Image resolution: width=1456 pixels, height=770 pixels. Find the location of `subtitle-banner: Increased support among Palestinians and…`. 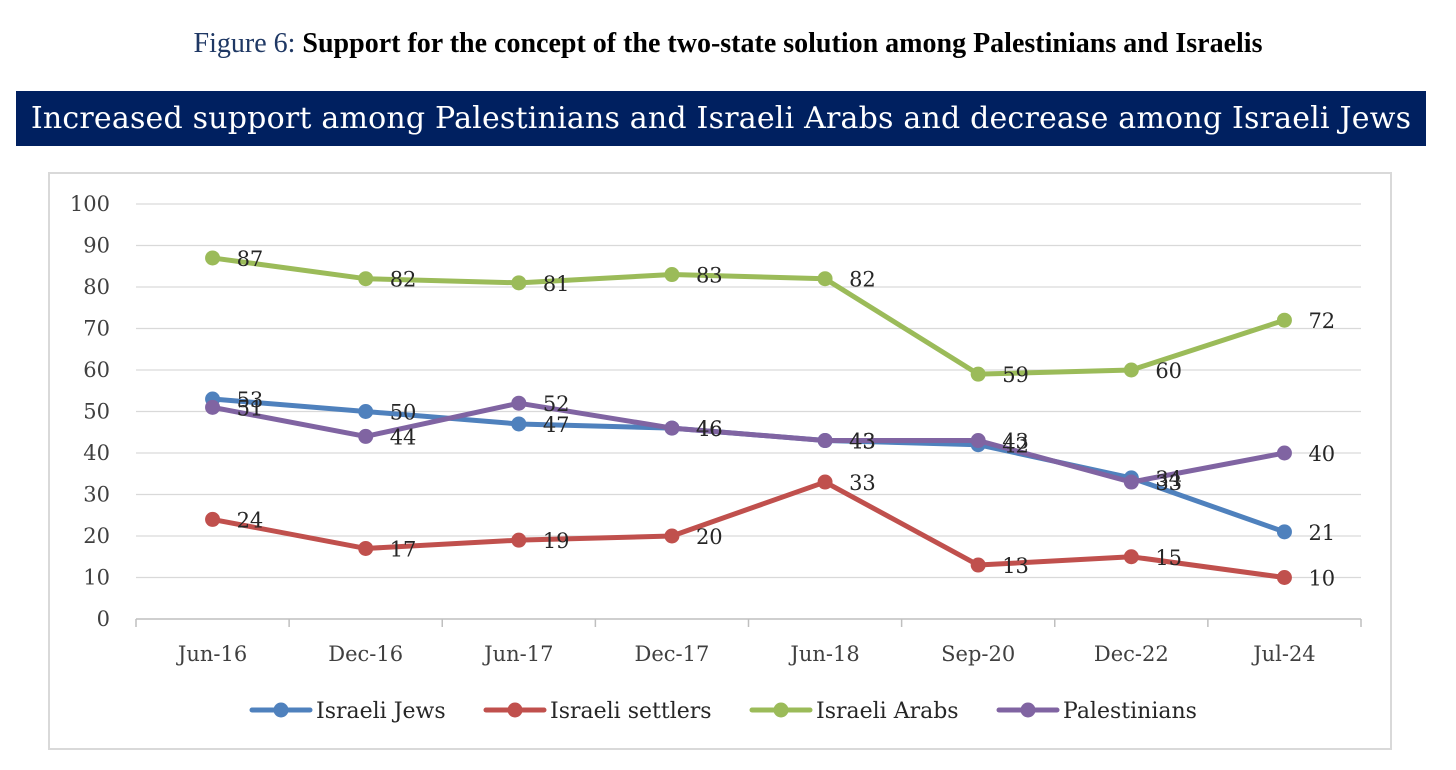

subtitle-banner: Increased support among Palestinians and… is located at coordinates (721, 118).